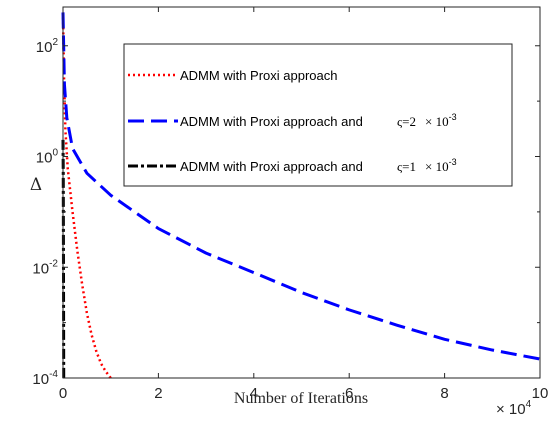 The image size is (550, 444). I want to click on x-tick-label: 0, so click(63, 393).